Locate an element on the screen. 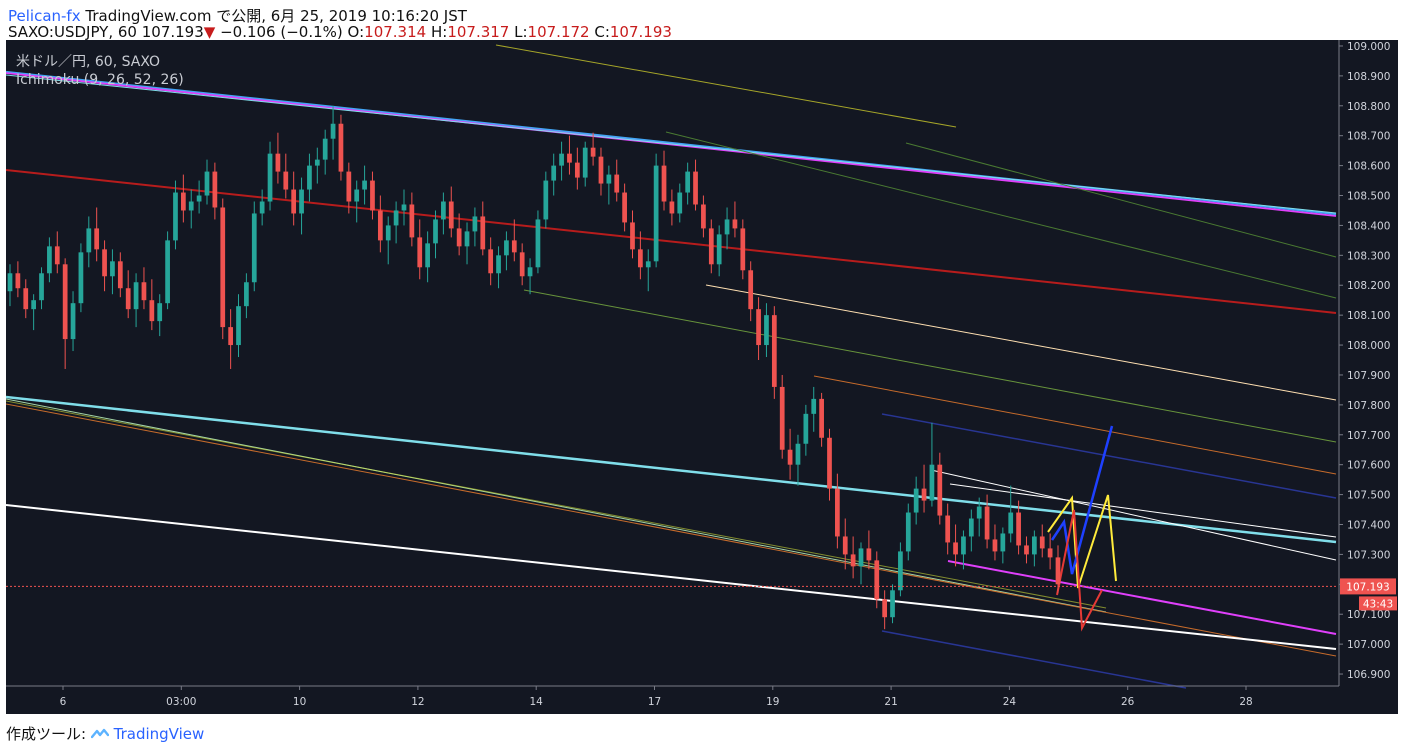 Image resolution: width=1404 pixels, height=750 pixels. y-tick-label: 108.800 is located at coordinates (1368, 107).